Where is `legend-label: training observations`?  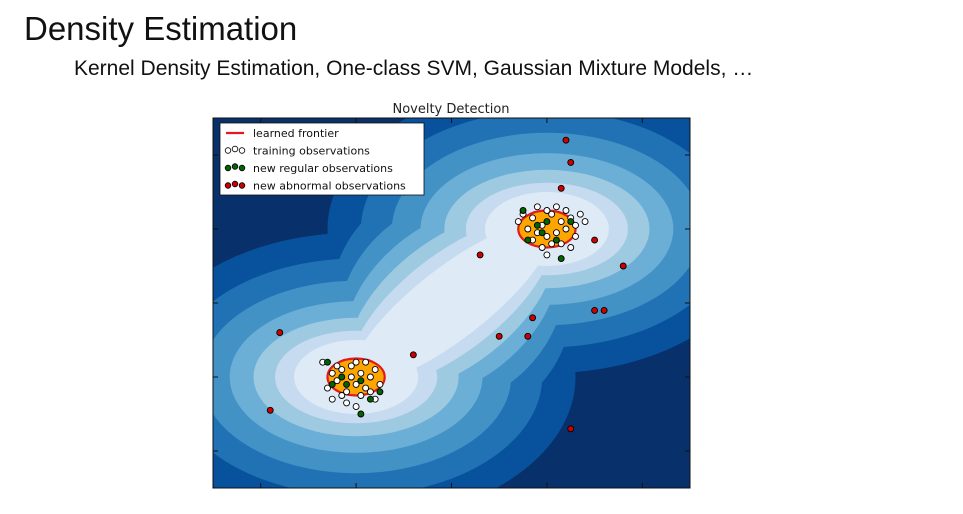
legend-label: training observations is located at coordinates (311, 151).